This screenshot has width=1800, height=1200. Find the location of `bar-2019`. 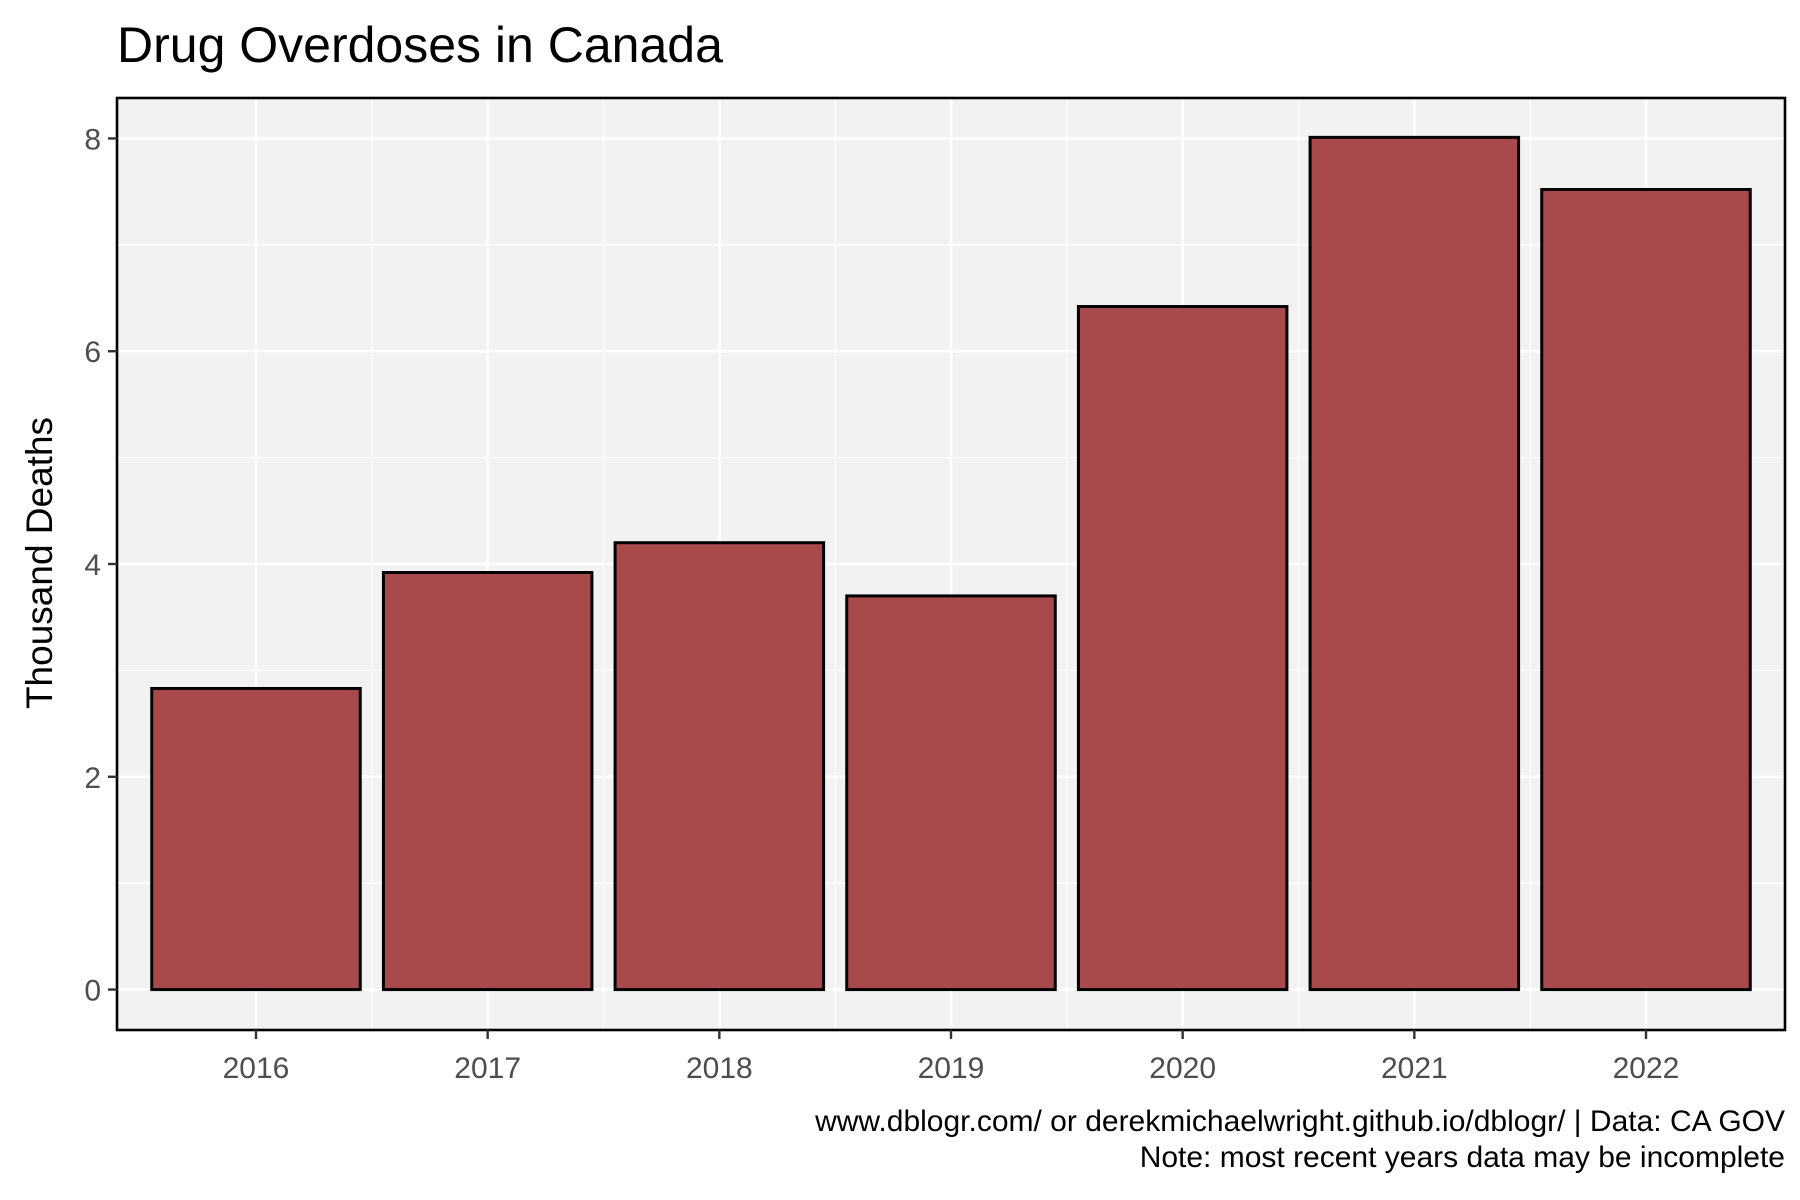

bar-2019 is located at coordinates (951, 793).